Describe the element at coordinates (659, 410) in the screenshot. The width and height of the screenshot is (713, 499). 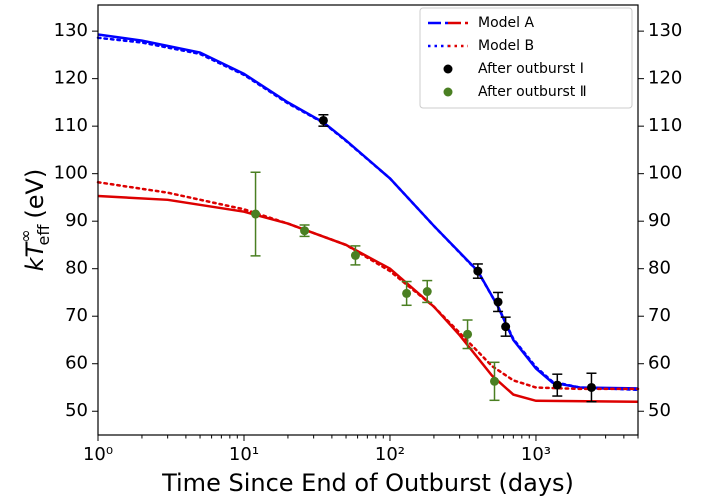
I see `y2-tick-label: 50` at that location.